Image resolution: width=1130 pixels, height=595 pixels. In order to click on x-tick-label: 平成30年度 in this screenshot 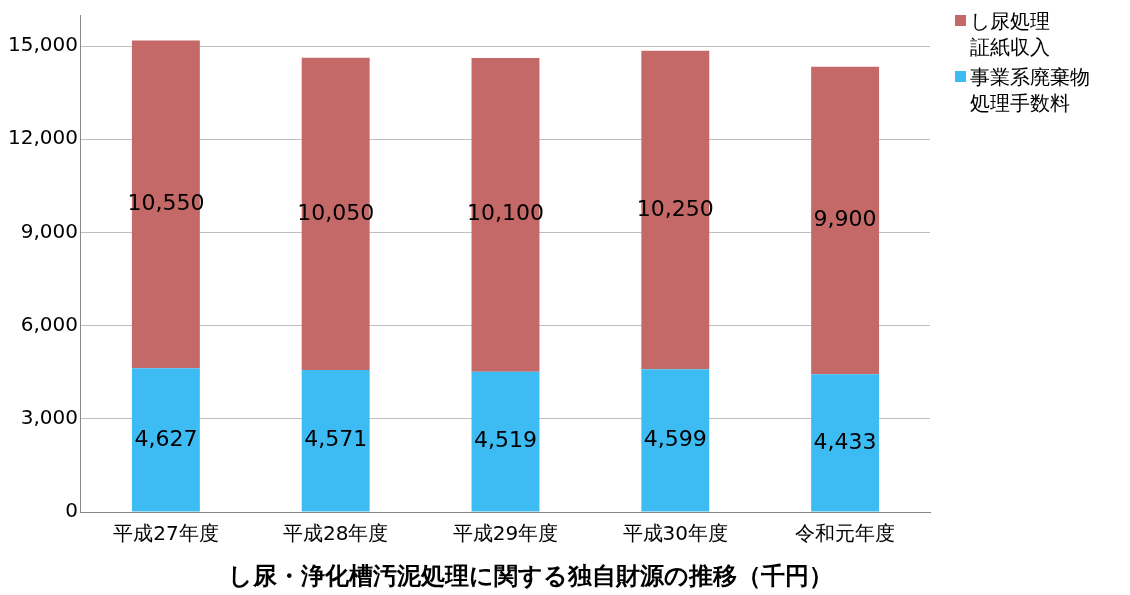, I will do `click(675, 533)`.